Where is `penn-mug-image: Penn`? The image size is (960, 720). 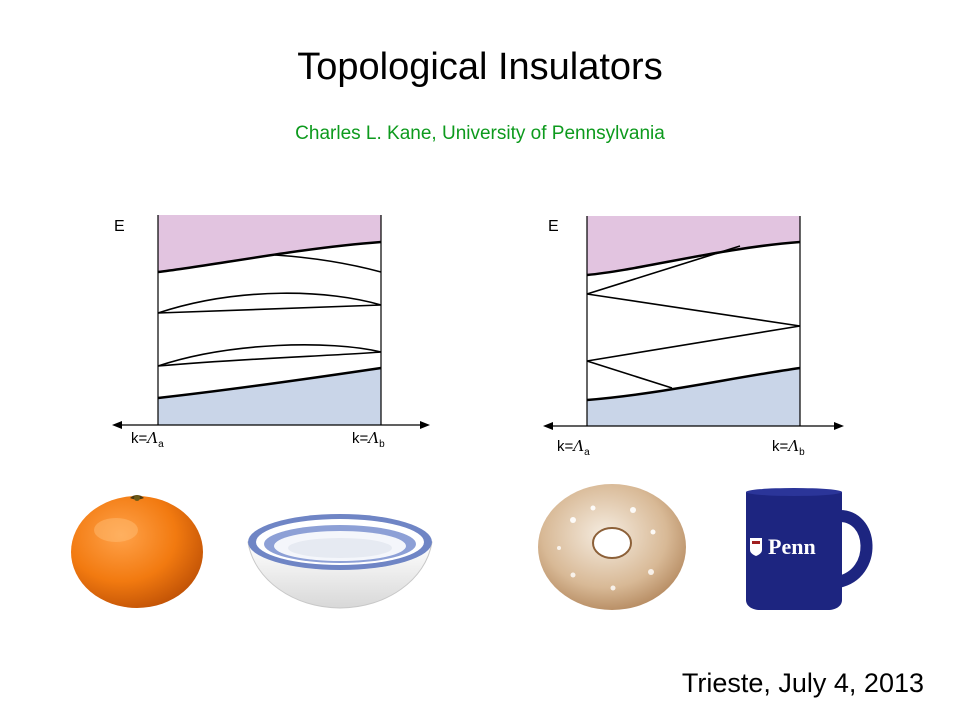 penn-mug-image: Penn is located at coordinates (809, 549).